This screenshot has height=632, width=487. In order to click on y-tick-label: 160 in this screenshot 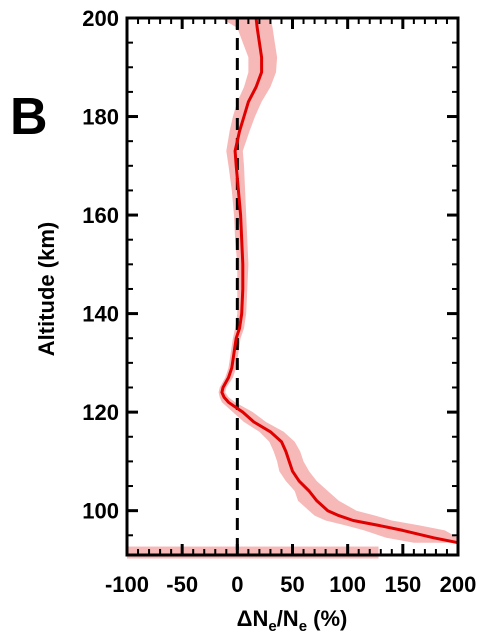, I will do `click(100, 215)`.